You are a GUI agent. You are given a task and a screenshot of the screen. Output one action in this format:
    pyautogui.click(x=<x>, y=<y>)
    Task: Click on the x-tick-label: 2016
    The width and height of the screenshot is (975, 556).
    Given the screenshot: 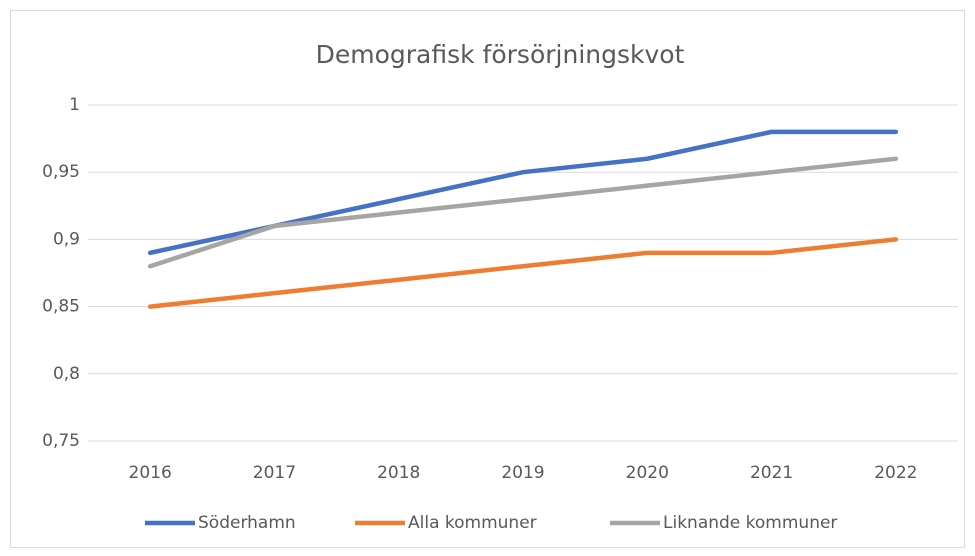 What is the action you would take?
    pyautogui.click(x=150, y=473)
    